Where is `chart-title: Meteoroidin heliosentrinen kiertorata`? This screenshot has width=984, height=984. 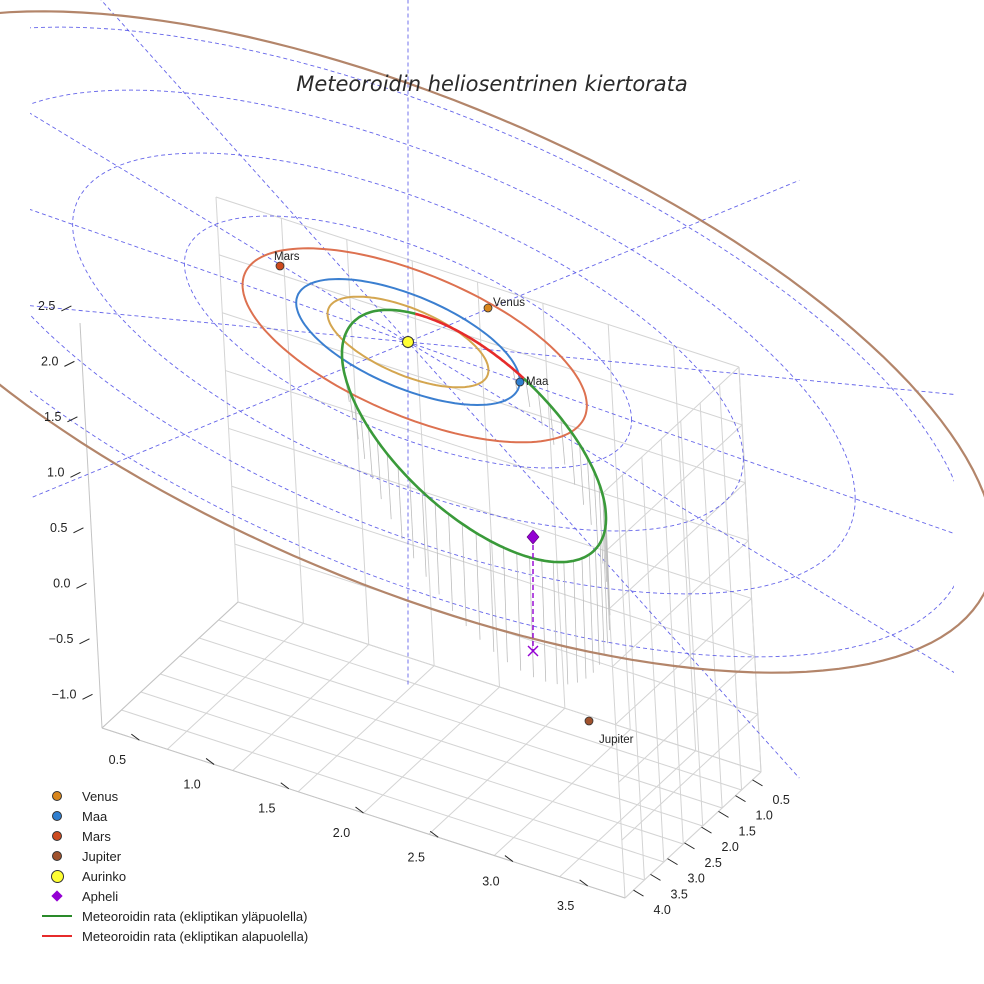
chart-title: Meteoroidin heliosentrinen kiertorata is located at coordinates (492, 84).